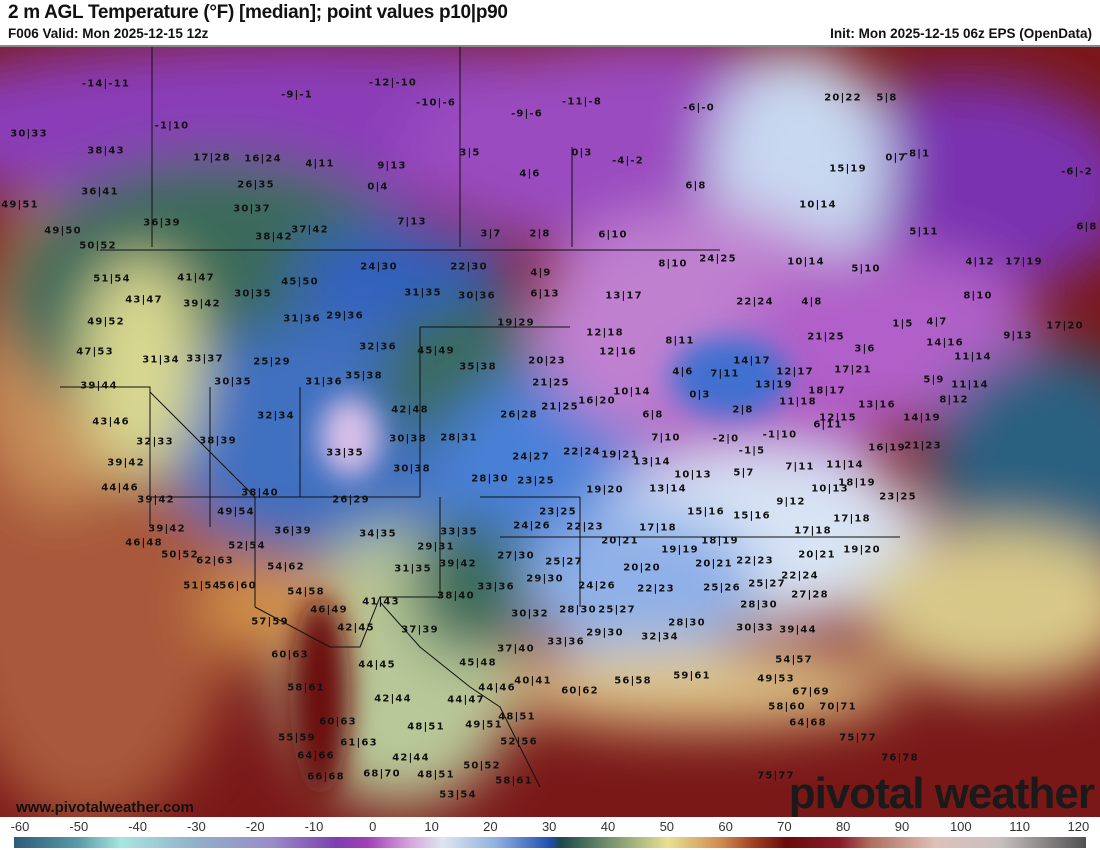 This screenshot has width=1100, height=850. Describe the element at coordinates (111, 422) in the screenshot. I see `point-value: 43|46` at that location.